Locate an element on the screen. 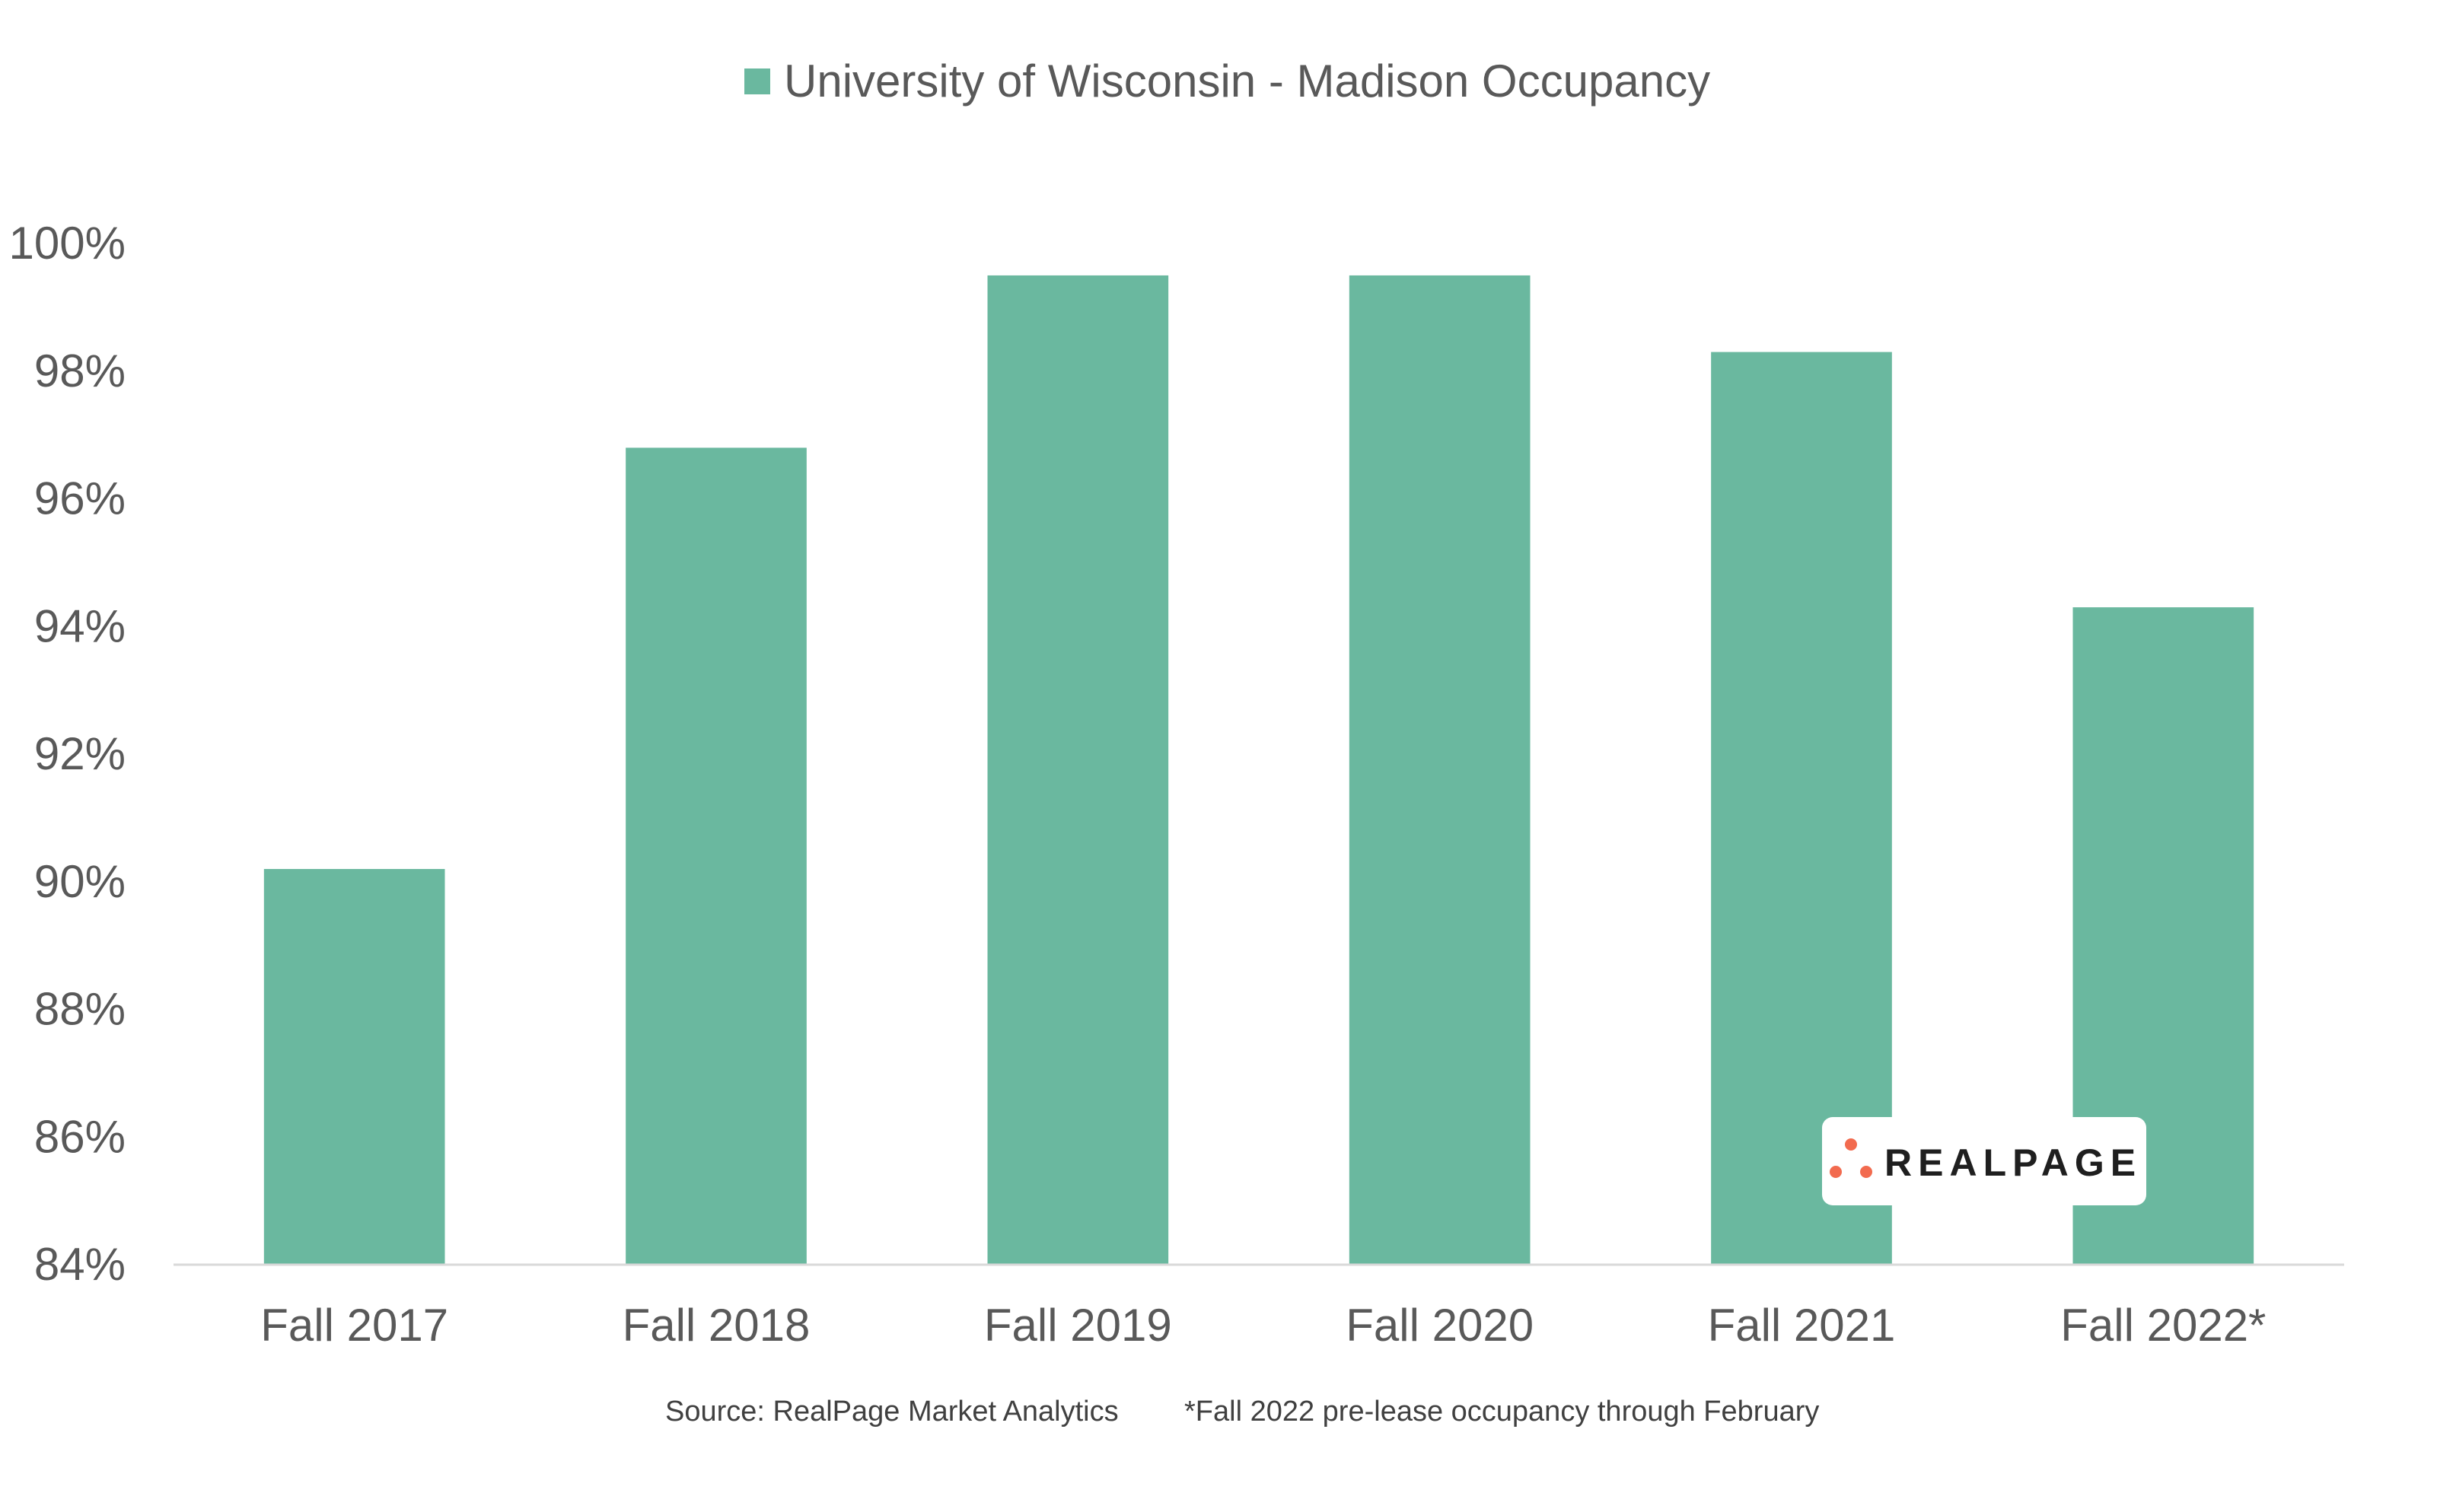 The image size is (2437, 1512). y-tick-label: 88% is located at coordinates (80, 1009).